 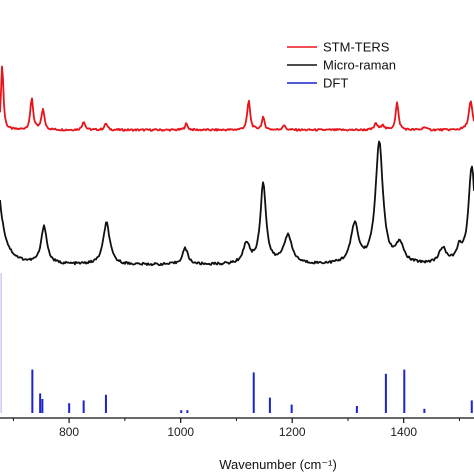 What do you see at coordinates (335, 83) in the screenshot?
I see `legend-label-dft: DFT` at bounding box center [335, 83].